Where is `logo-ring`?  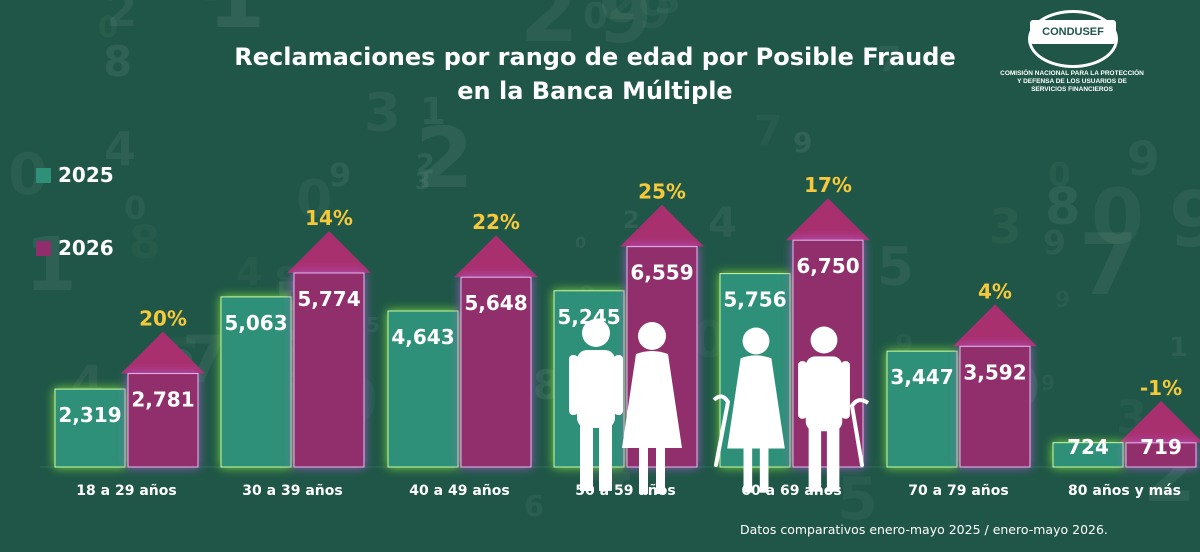 logo-ring is located at coordinates (1073, 39).